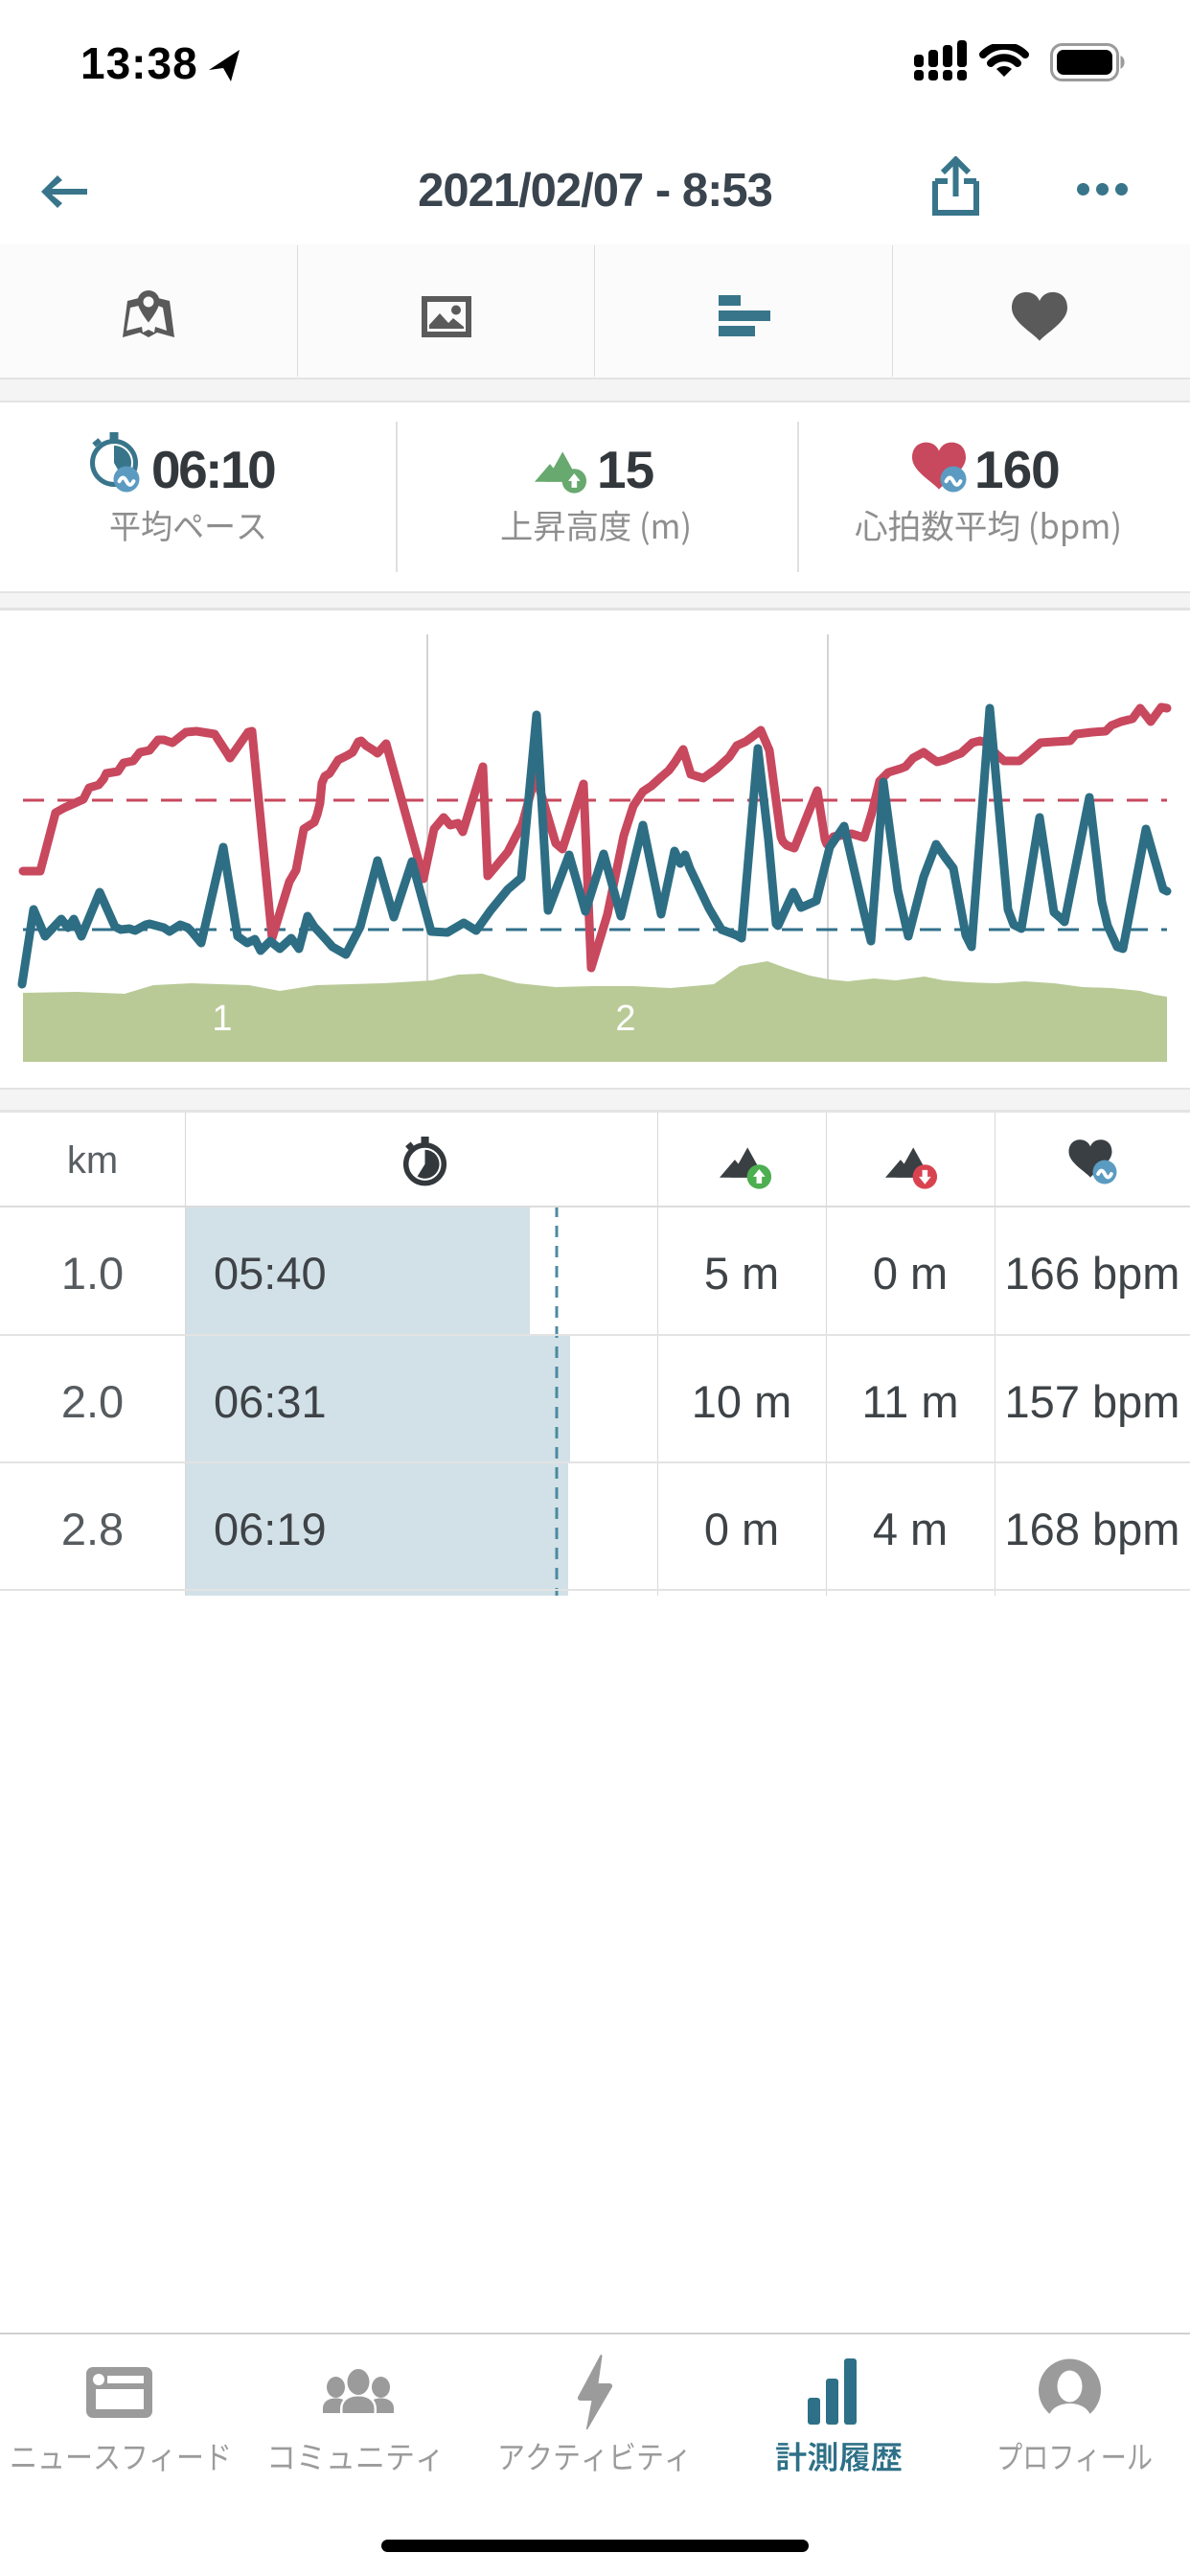  Describe the element at coordinates (625, 1019) in the screenshot. I see `svg-text: 2` at that location.